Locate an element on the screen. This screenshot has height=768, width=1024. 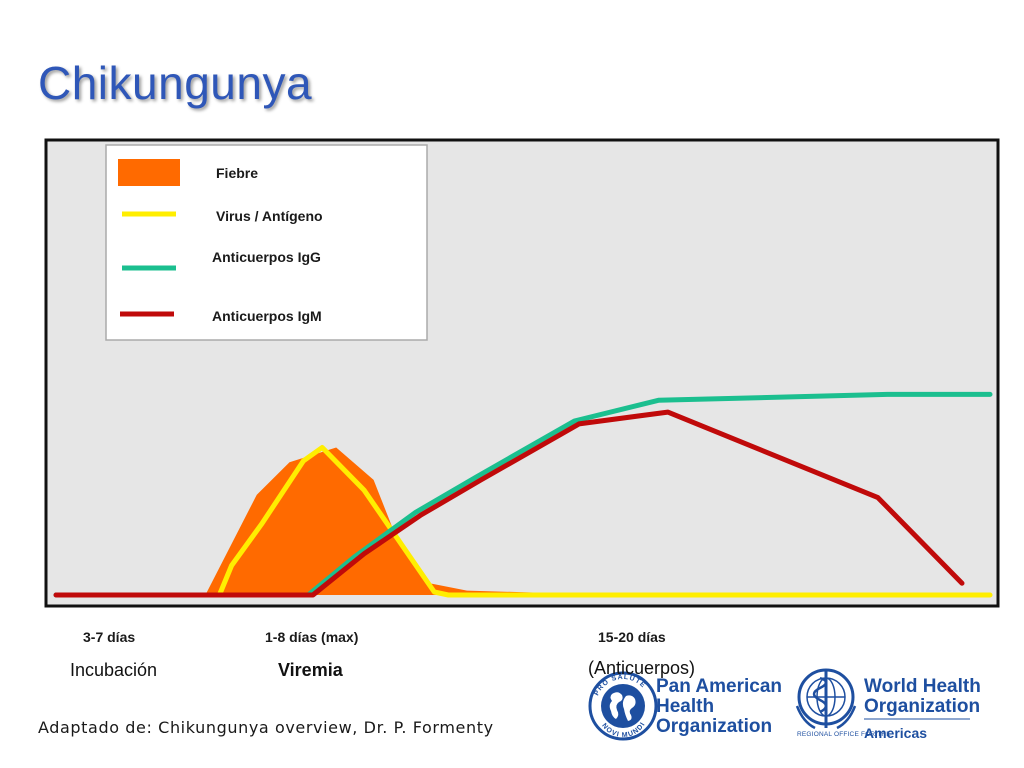
paho-name-line3: Organization is located at coordinates (714, 726).